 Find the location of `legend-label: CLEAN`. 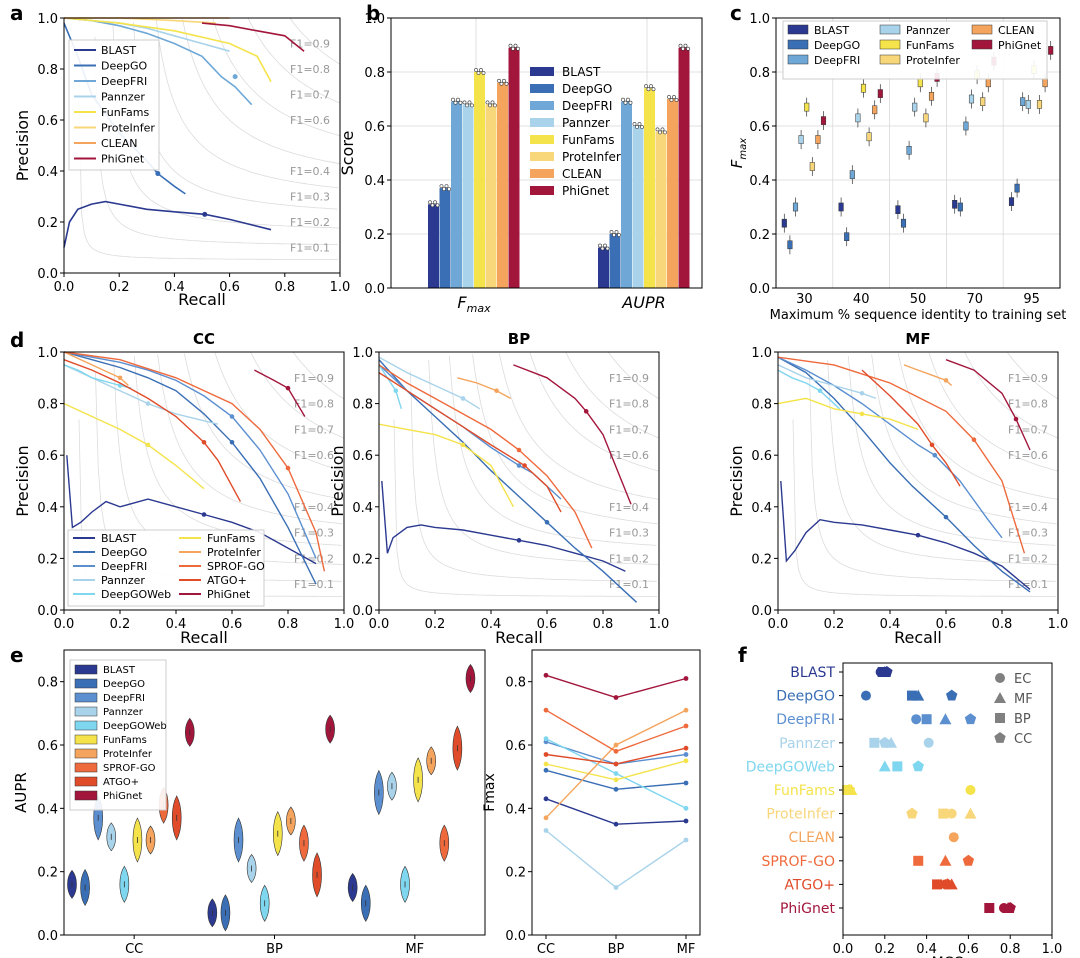

legend-label: CLEAN is located at coordinates (582, 174).